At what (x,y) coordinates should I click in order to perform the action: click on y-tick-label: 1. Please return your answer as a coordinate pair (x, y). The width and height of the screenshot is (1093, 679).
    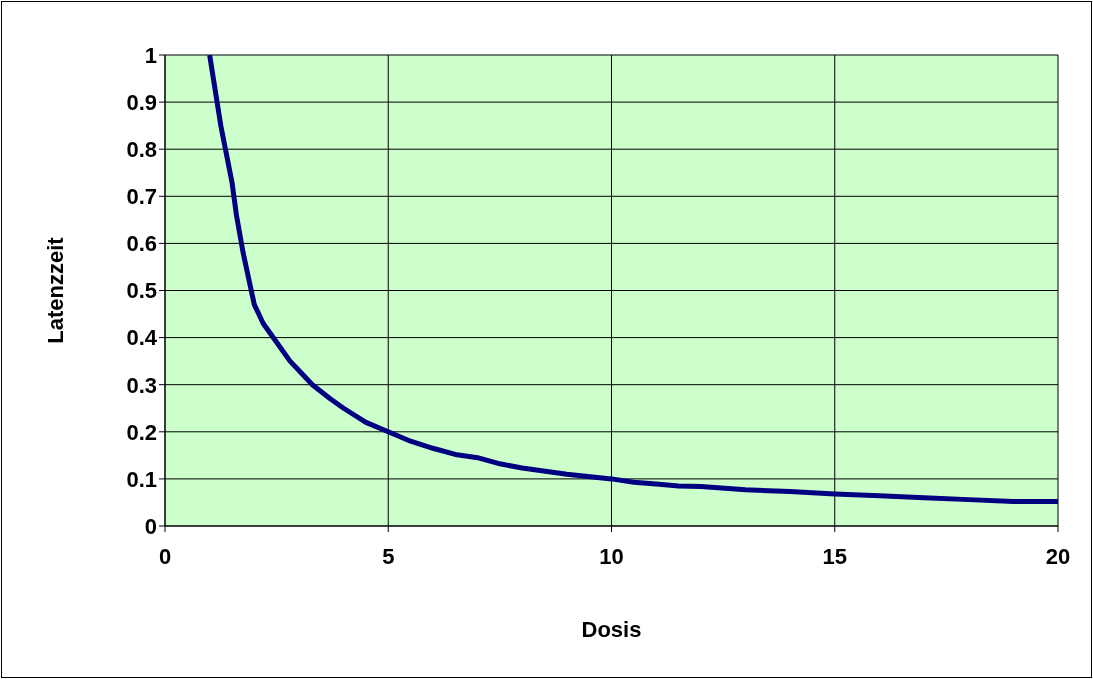
    Looking at the image, I should click on (150, 55).